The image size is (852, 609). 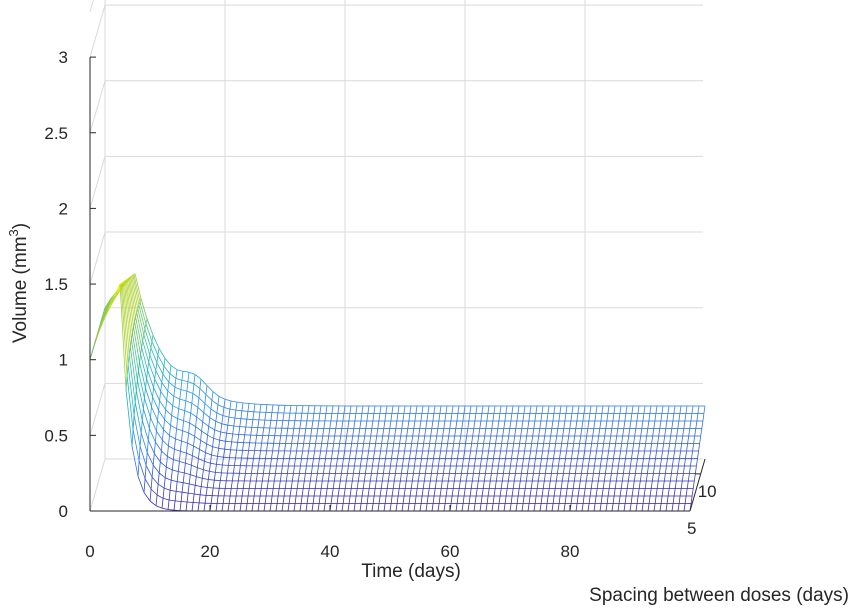 I want to click on y-tick-label: 1.5, so click(x=56, y=284).